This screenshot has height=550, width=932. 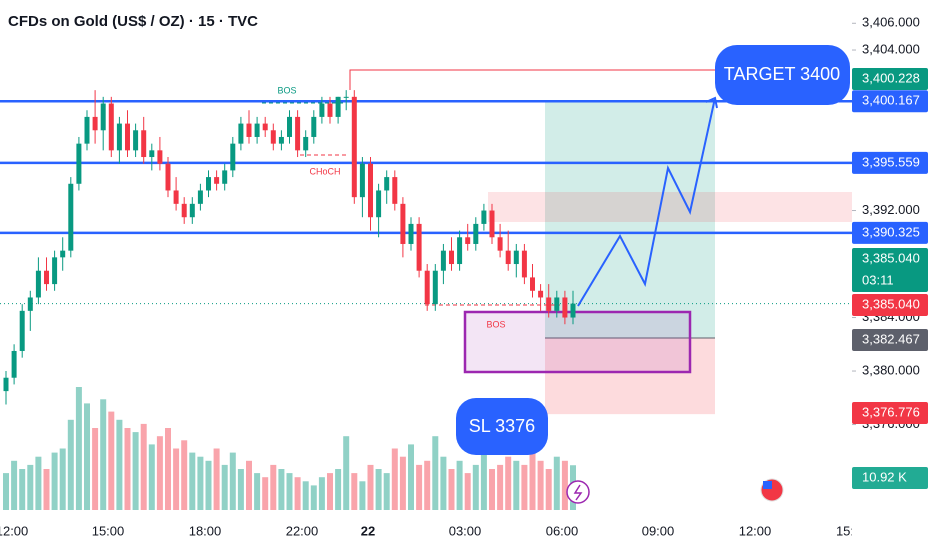 What do you see at coordinates (302, 530) in the screenshot?
I see `x-tick-label: 22:00` at bounding box center [302, 530].